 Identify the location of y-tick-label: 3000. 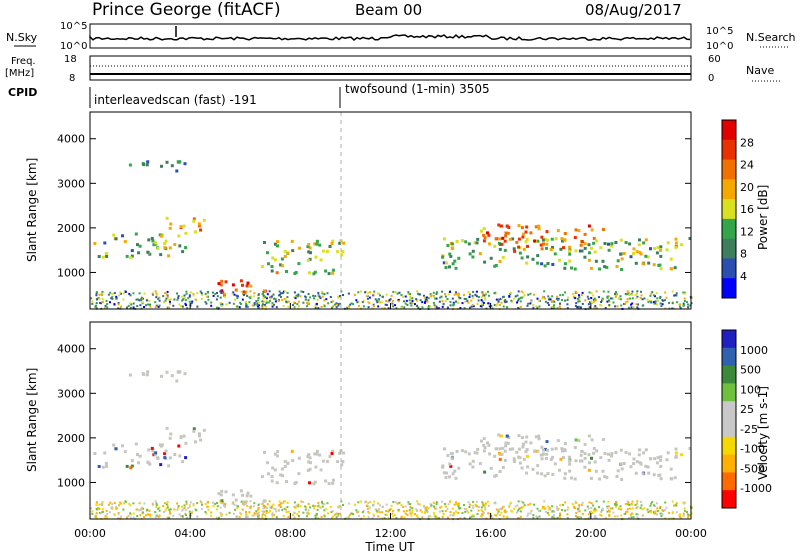
(71, 393).